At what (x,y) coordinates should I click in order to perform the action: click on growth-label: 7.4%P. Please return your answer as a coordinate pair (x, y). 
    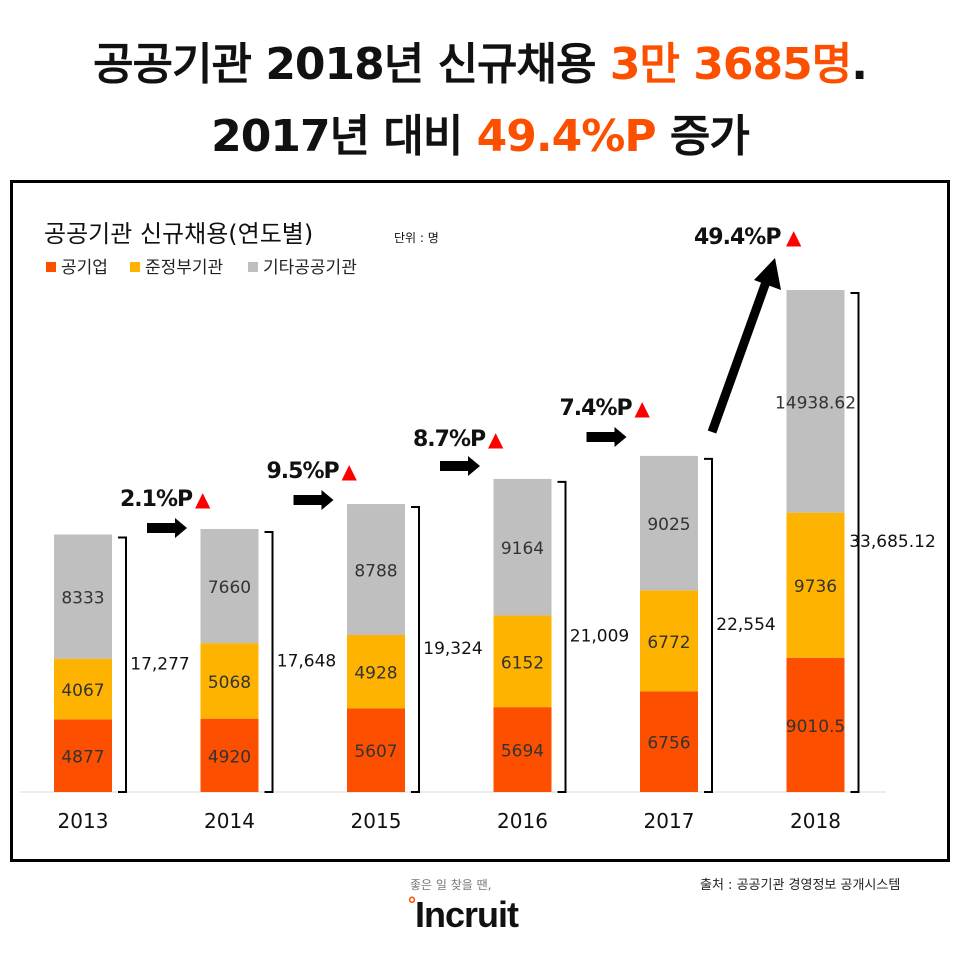
    Looking at the image, I should click on (596, 408).